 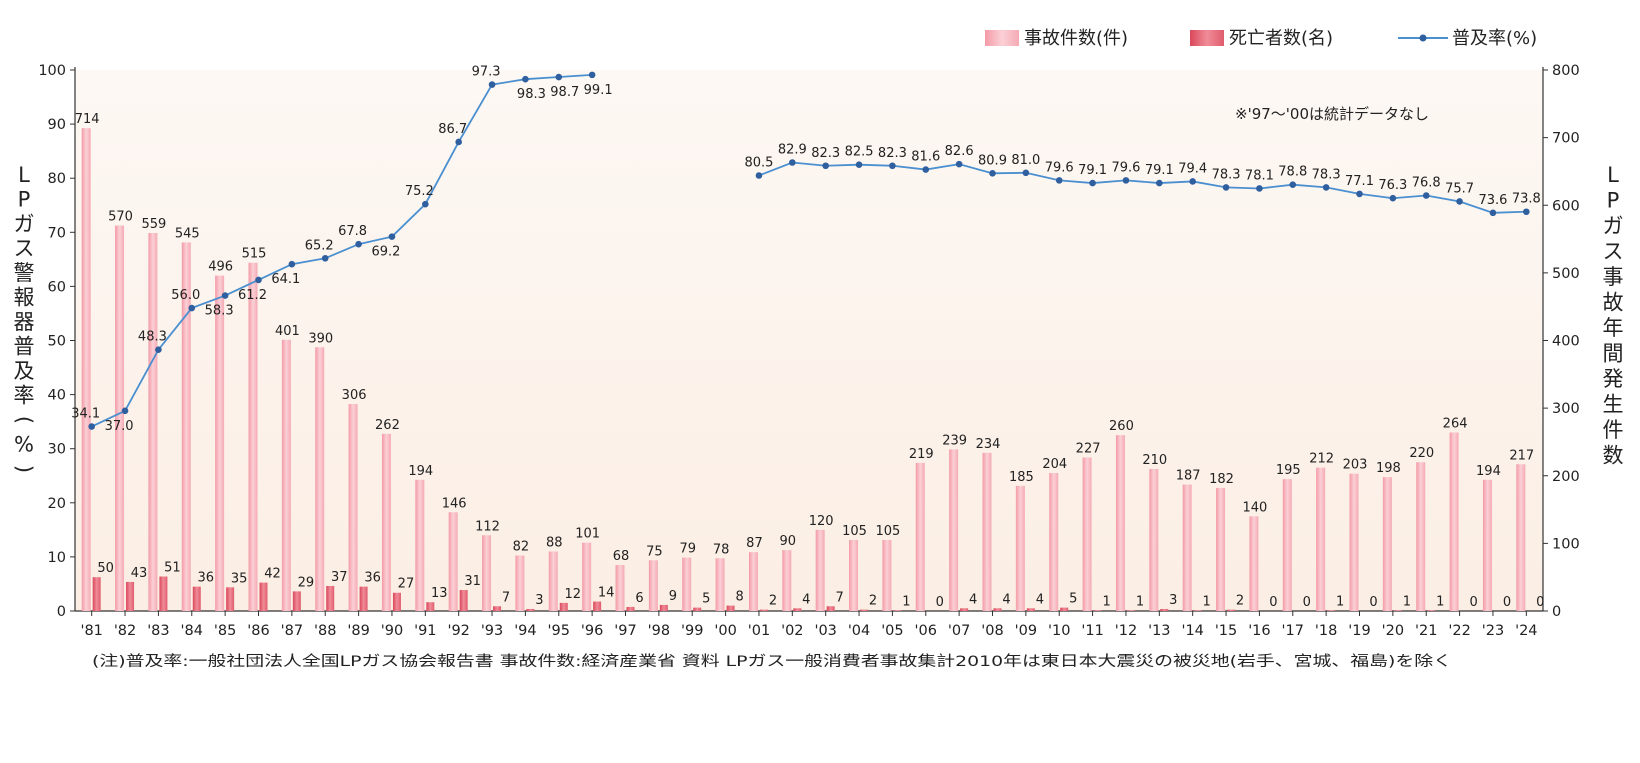 I want to click on x-tick-label: '11, so click(x=1092, y=631).